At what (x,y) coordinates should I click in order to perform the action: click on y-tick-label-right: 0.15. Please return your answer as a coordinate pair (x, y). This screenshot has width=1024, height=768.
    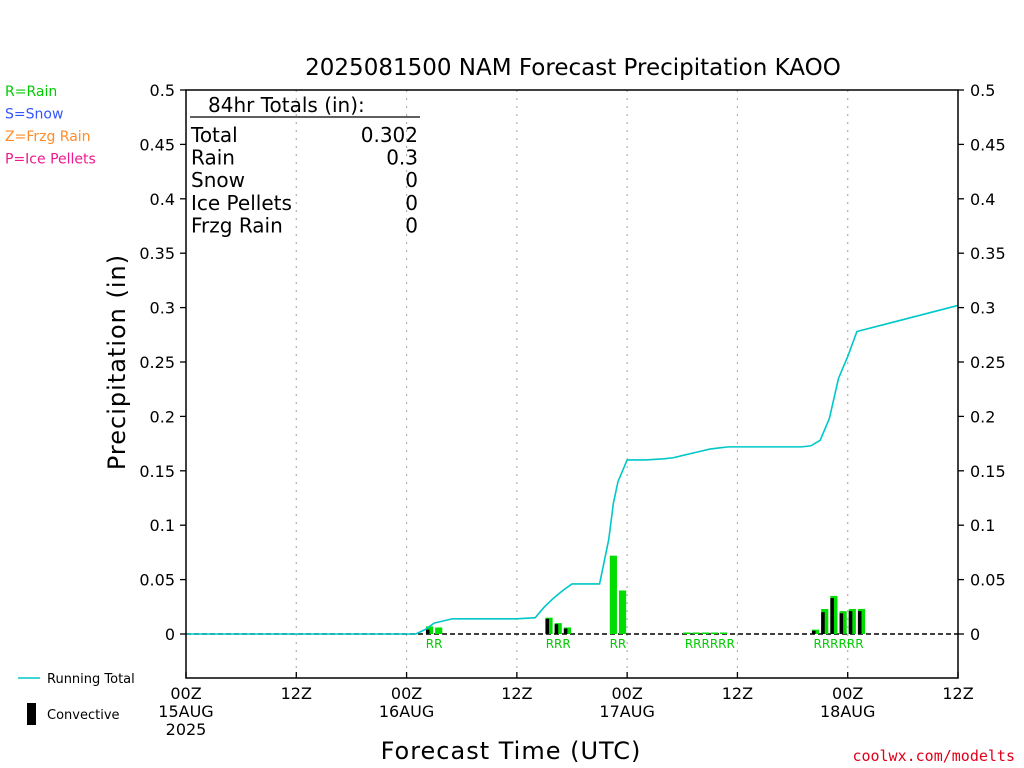
    Looking at the image, I should click on (988, 471).